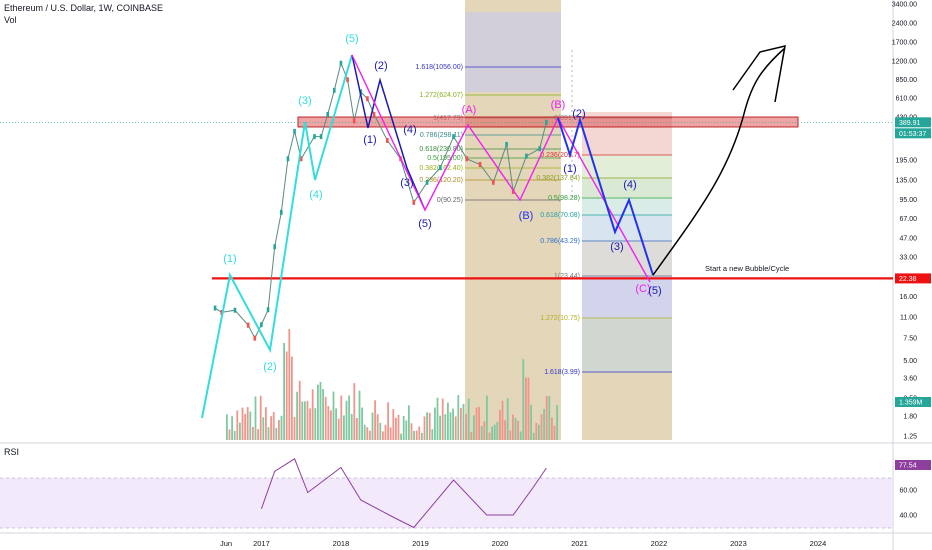 This screenshot has height=550, width=932. Describe the element at coordinates (908, 297) in the screenshot. I see `price-tick-14: 16.00` at that location.